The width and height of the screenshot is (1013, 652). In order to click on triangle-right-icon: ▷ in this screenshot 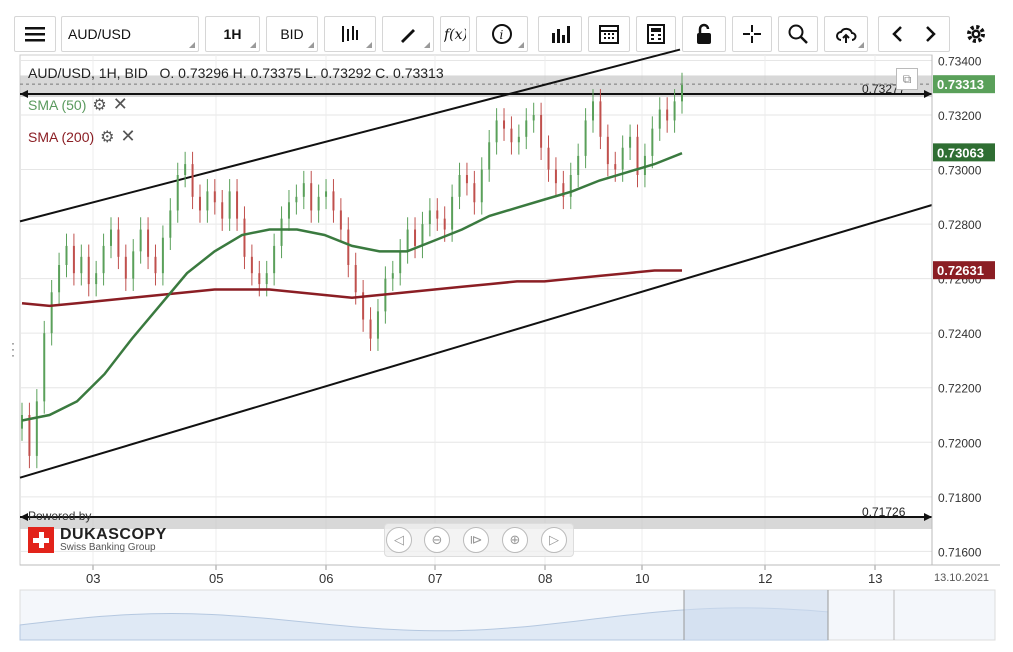, I will do `click(554, 539)`.